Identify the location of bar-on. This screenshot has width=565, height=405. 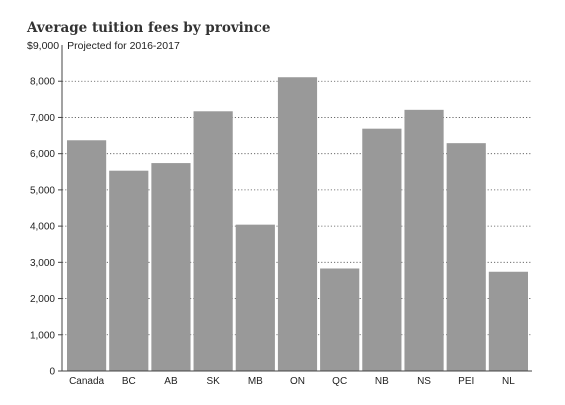
(297, 224).